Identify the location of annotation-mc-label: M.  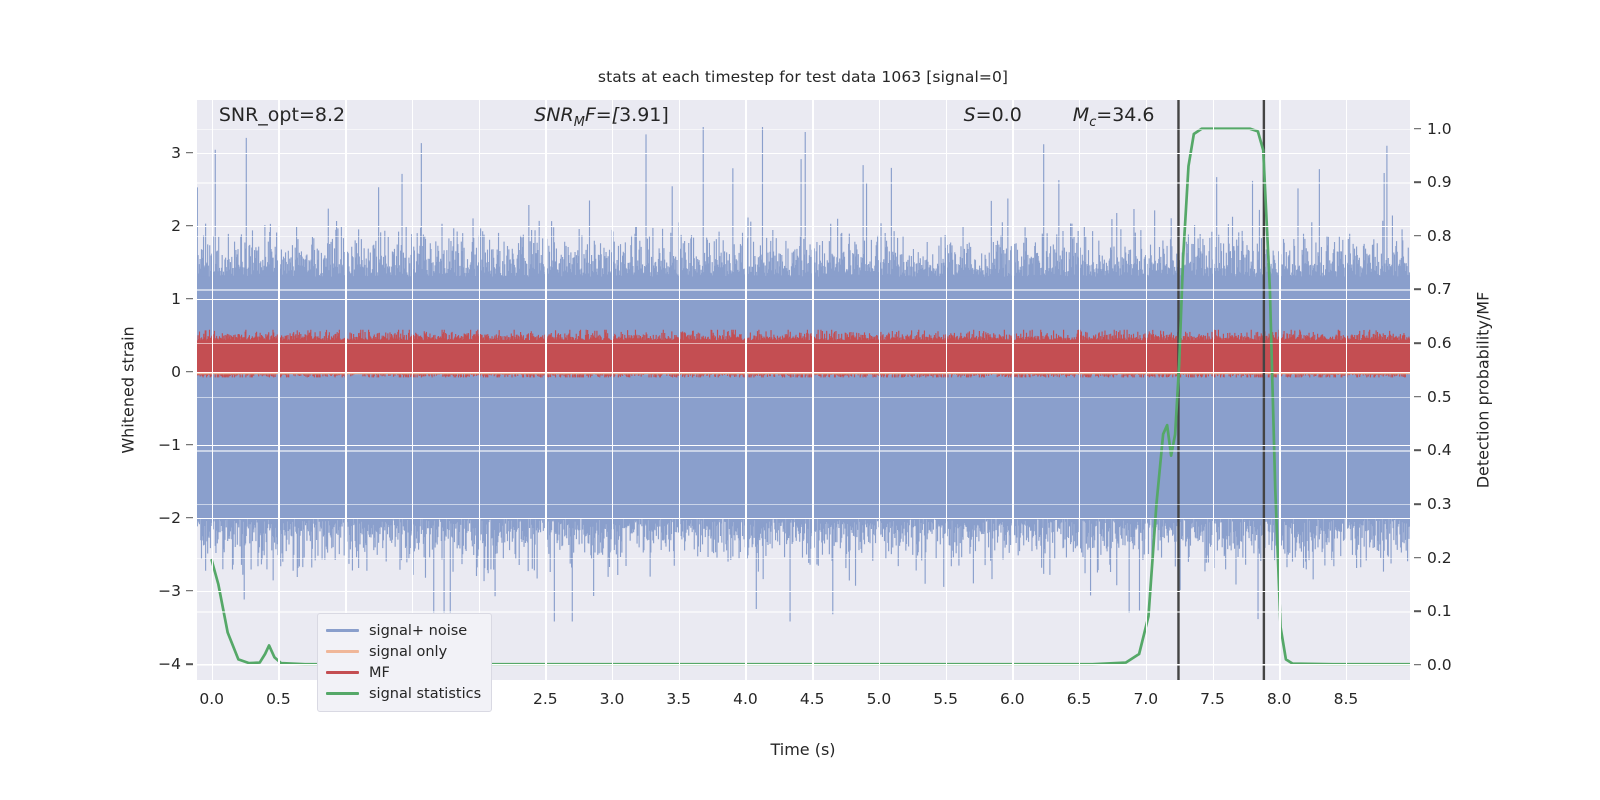
(1081, 115).